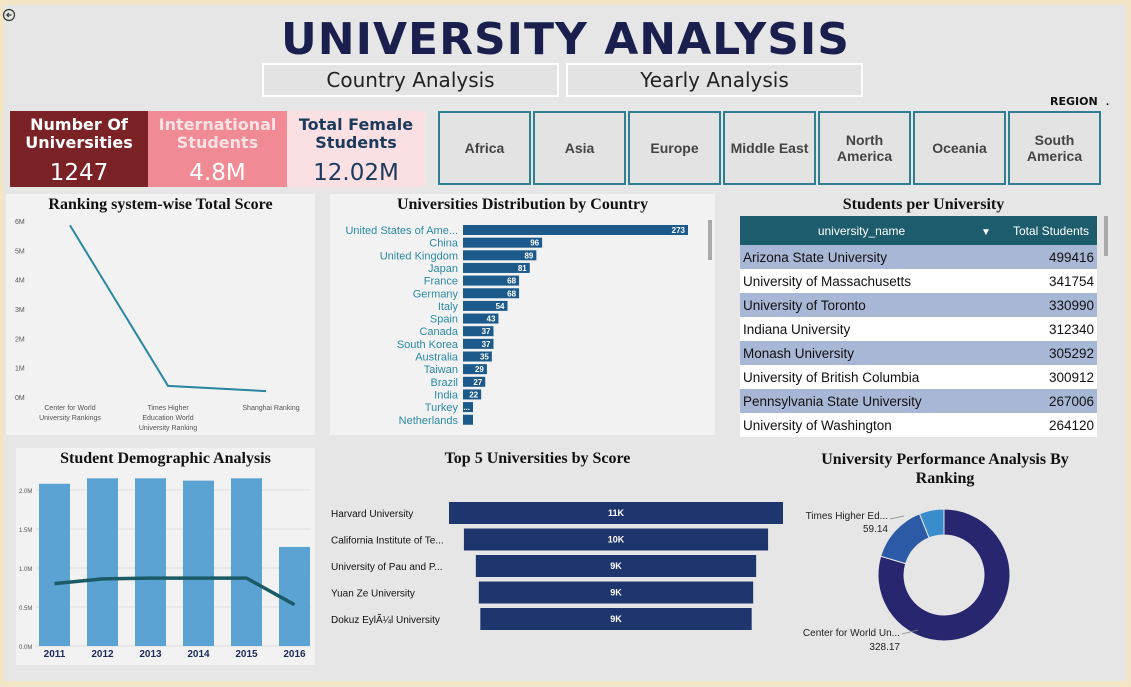 The width and height of the screenshot is (1131, 687). Describe the element at coordinates (537, 458) in the screenshot. I see `top5-chart-title: Top 5 Universities by Score` at that location.